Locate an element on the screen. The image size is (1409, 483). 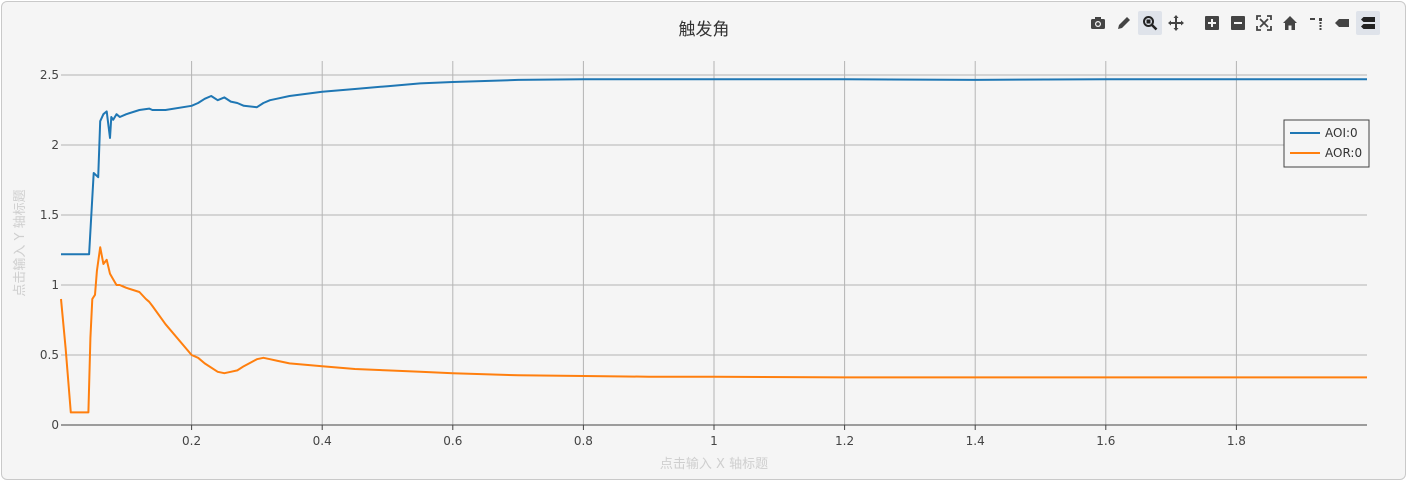
hover-compare-icon is located at coordinates (1368, 23).